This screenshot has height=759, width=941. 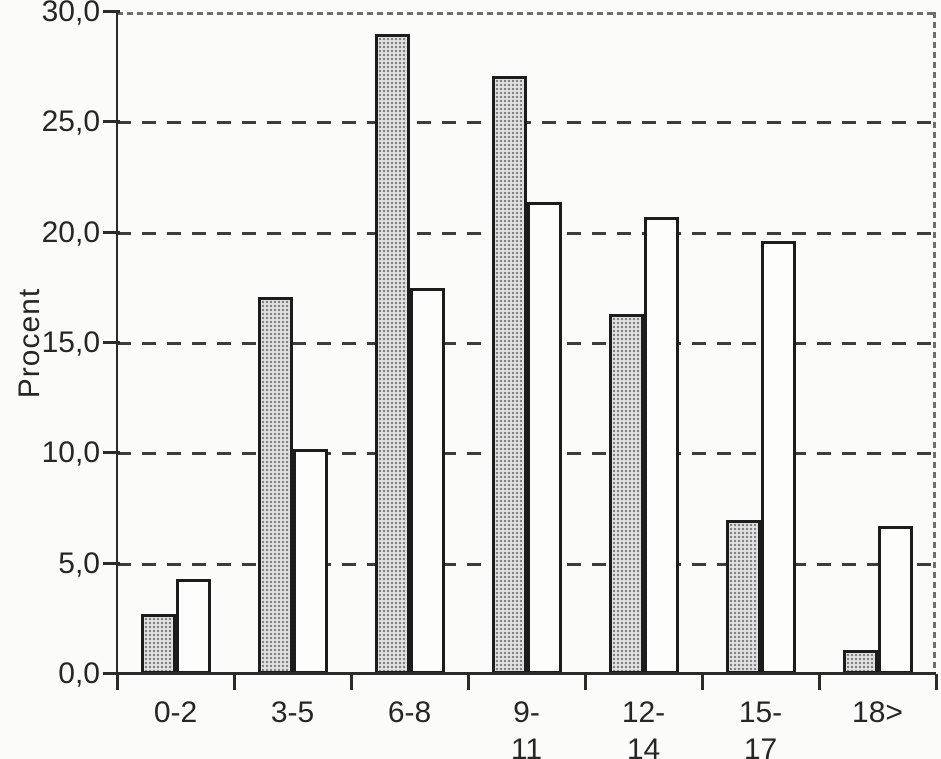 I want to click on bar-shaded-bars-18>, so click(x=860, y=662).